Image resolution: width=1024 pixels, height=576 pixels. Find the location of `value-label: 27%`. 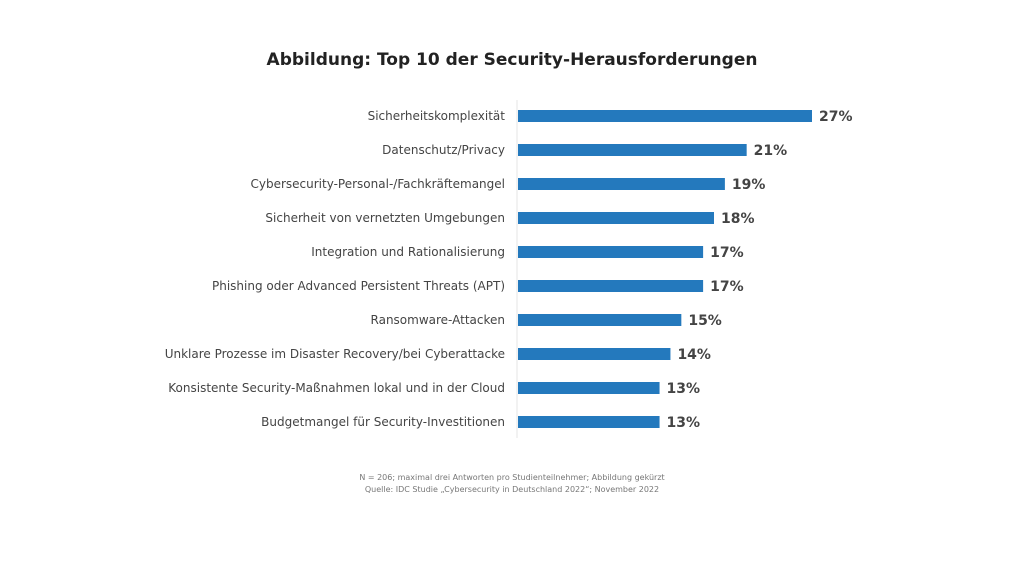

value-label: 27% is located at coordinates (836, 117).